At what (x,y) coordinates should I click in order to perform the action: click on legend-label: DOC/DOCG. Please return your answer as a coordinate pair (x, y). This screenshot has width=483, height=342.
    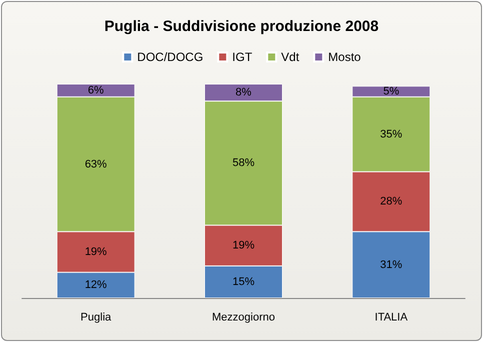
    Looking at the image, I should click on (170, 57).